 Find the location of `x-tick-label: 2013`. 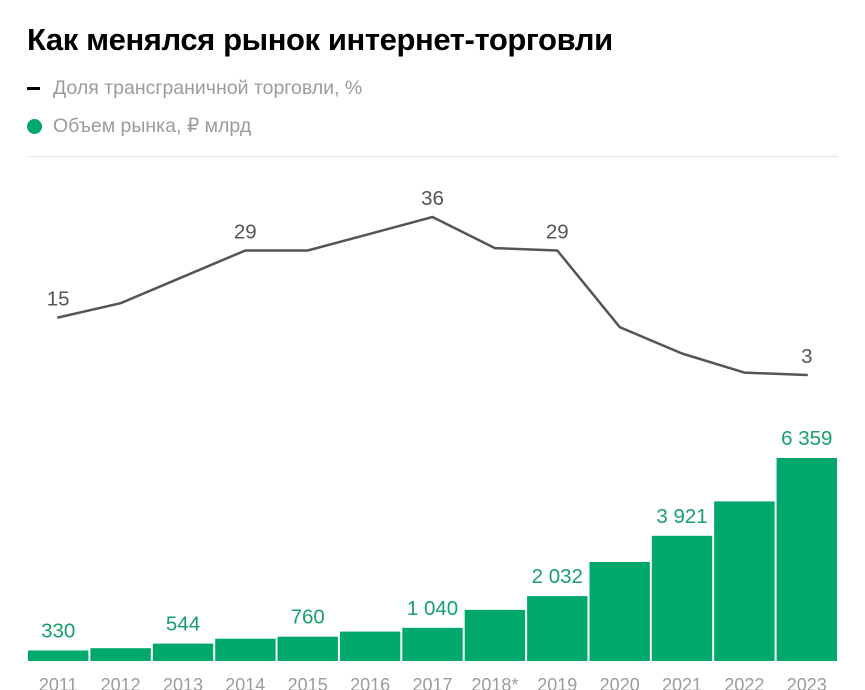

x-tick-label: 2013 is located at coordinates (183, 682).